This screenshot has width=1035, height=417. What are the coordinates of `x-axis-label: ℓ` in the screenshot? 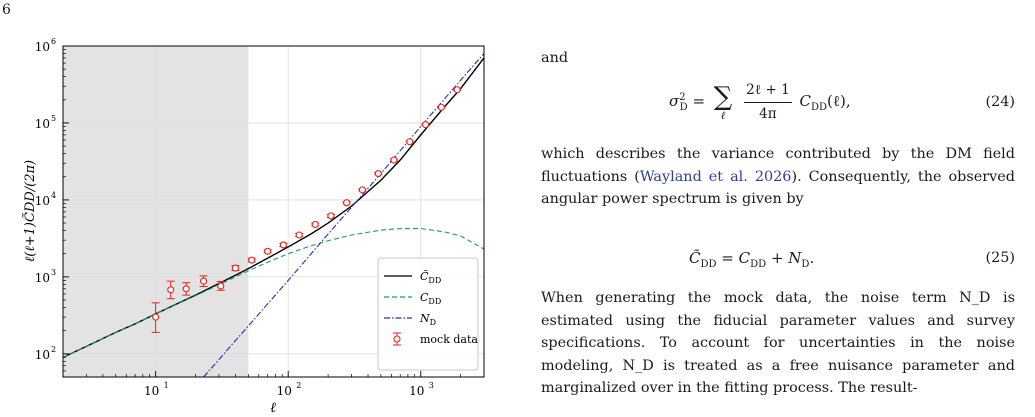 It's located at (273, 408).